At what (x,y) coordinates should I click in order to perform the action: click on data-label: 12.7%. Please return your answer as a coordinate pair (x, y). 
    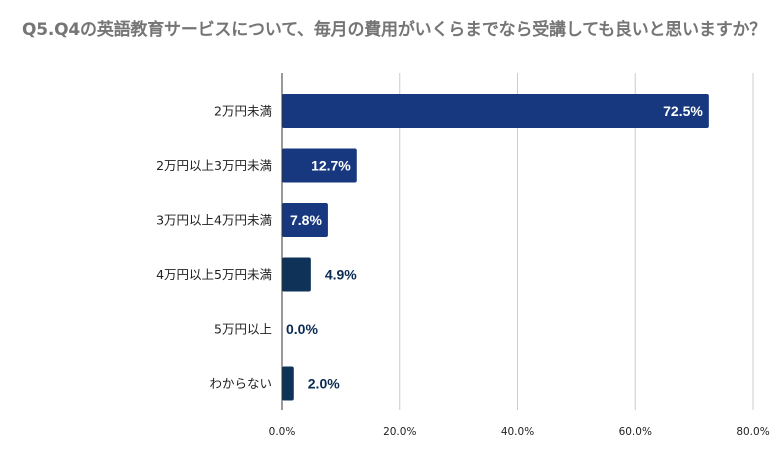
    Looking at the image, I should click on (331, 166).